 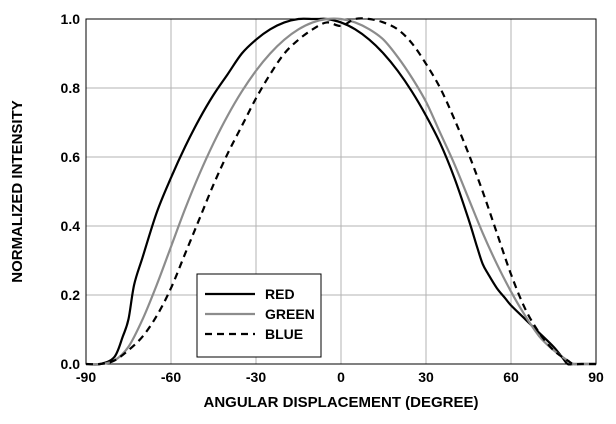 What do you see at coordinates (71, 364) in the screenshot?
I see `y-tick-label: 0.0` at bounding box center [71, 364].